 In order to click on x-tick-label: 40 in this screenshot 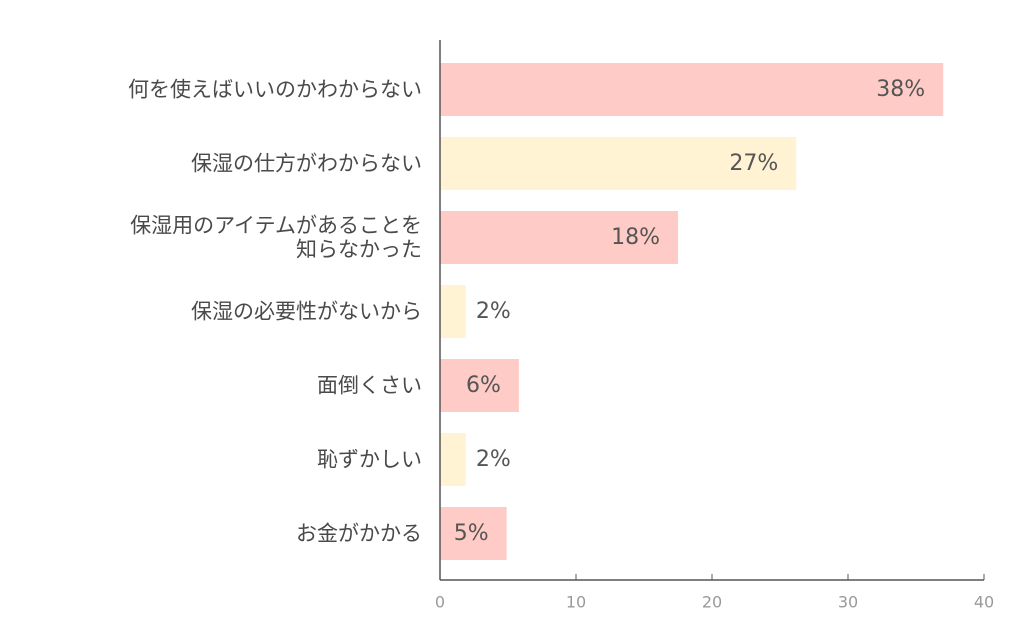, I will do `click(984, 602)`.